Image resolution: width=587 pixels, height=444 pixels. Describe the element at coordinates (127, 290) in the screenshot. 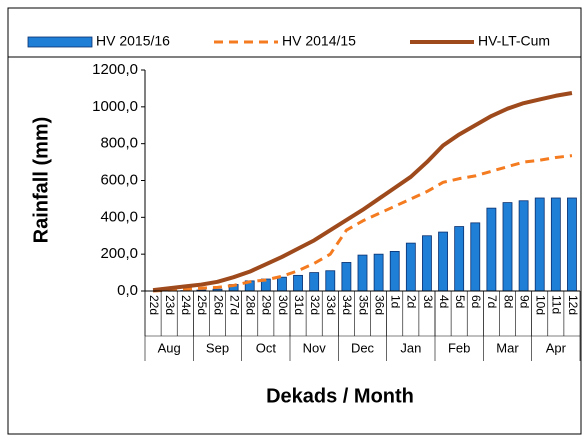

I see `y-tick-label: 0,0` at that location.